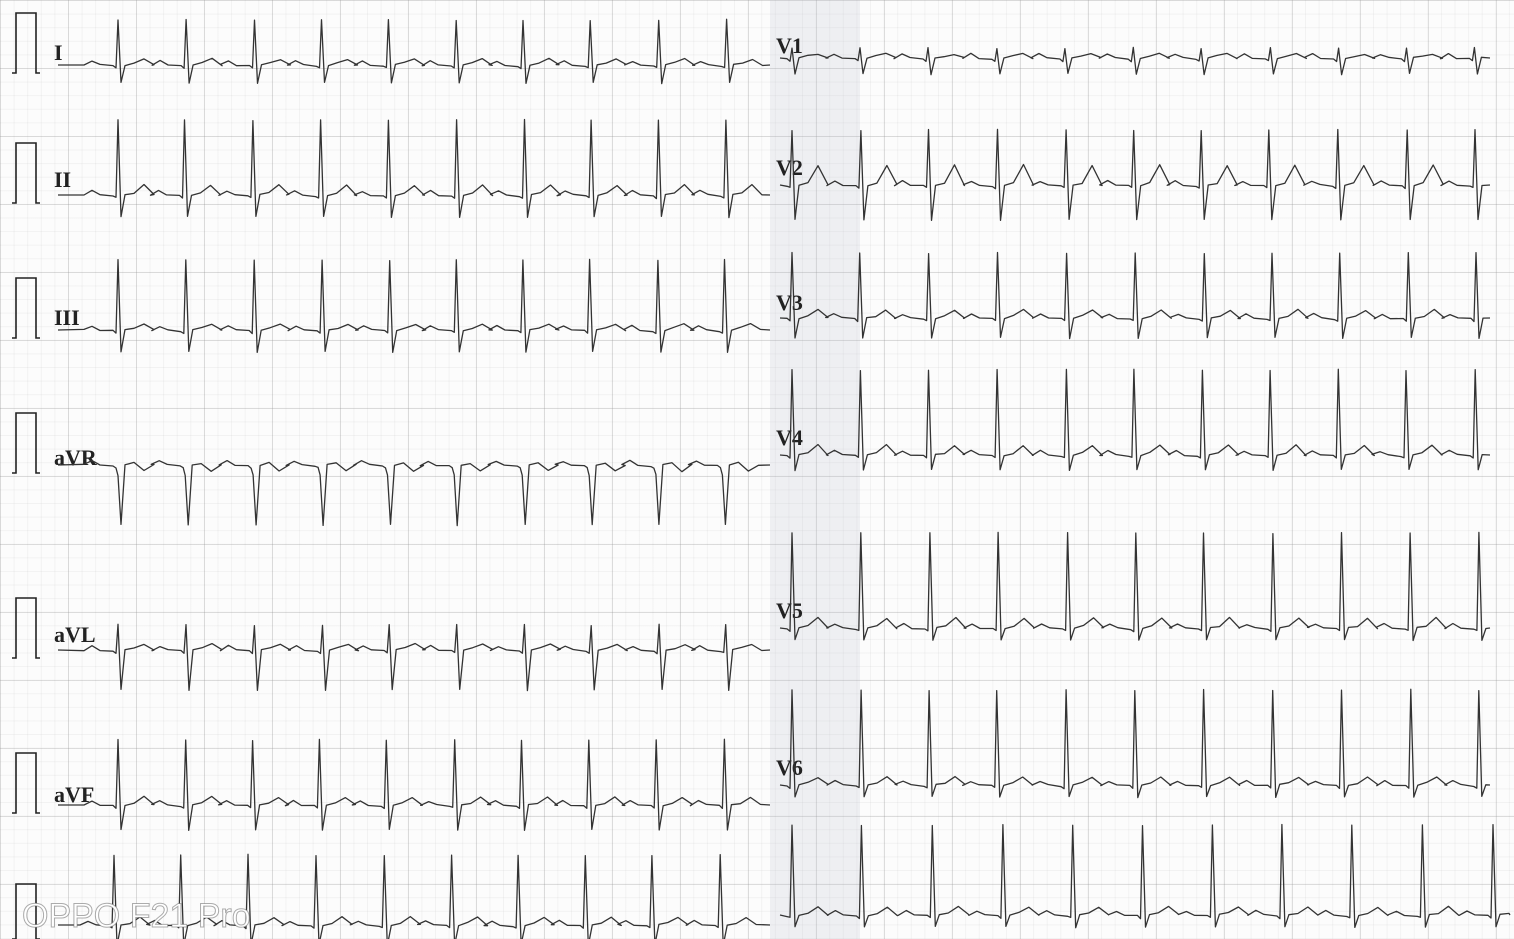 This screenshot has height=939, width=1514. I want to click on lead-label: V1, so click(789, 45).